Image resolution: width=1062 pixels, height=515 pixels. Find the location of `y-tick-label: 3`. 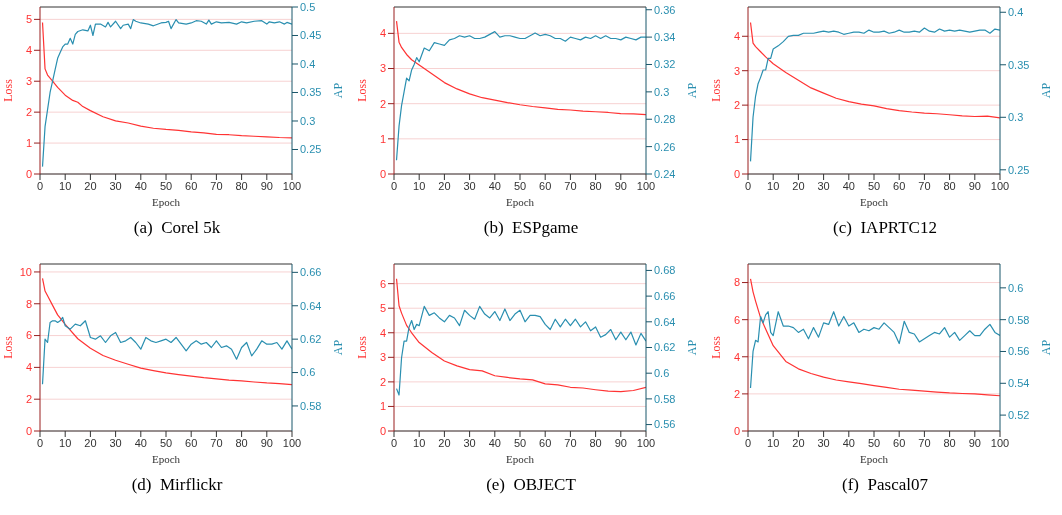

y-tick-label: 3 is located at coordinates (28, 81).